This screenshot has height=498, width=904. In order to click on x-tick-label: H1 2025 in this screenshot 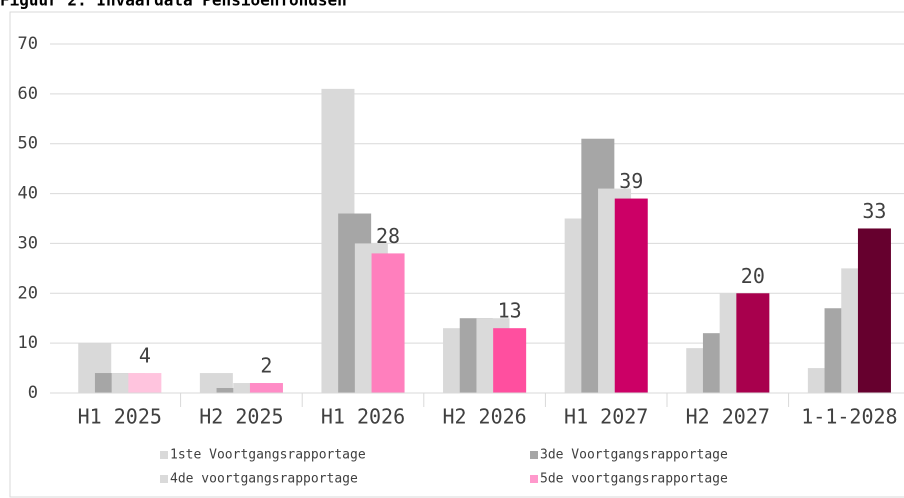, I will do `click(120, 417)`.